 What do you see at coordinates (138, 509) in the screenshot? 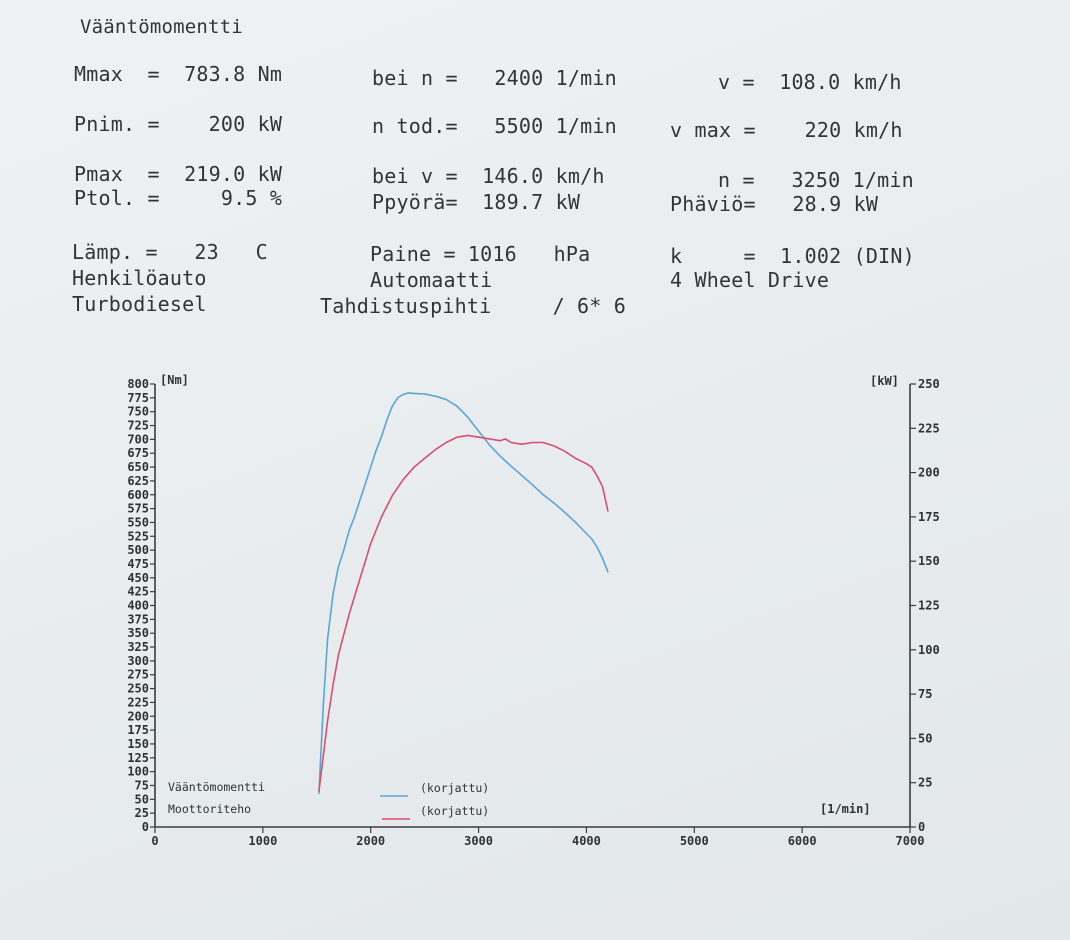
I see `y-left-tick-label: 575` at bounding box center [138, 509].